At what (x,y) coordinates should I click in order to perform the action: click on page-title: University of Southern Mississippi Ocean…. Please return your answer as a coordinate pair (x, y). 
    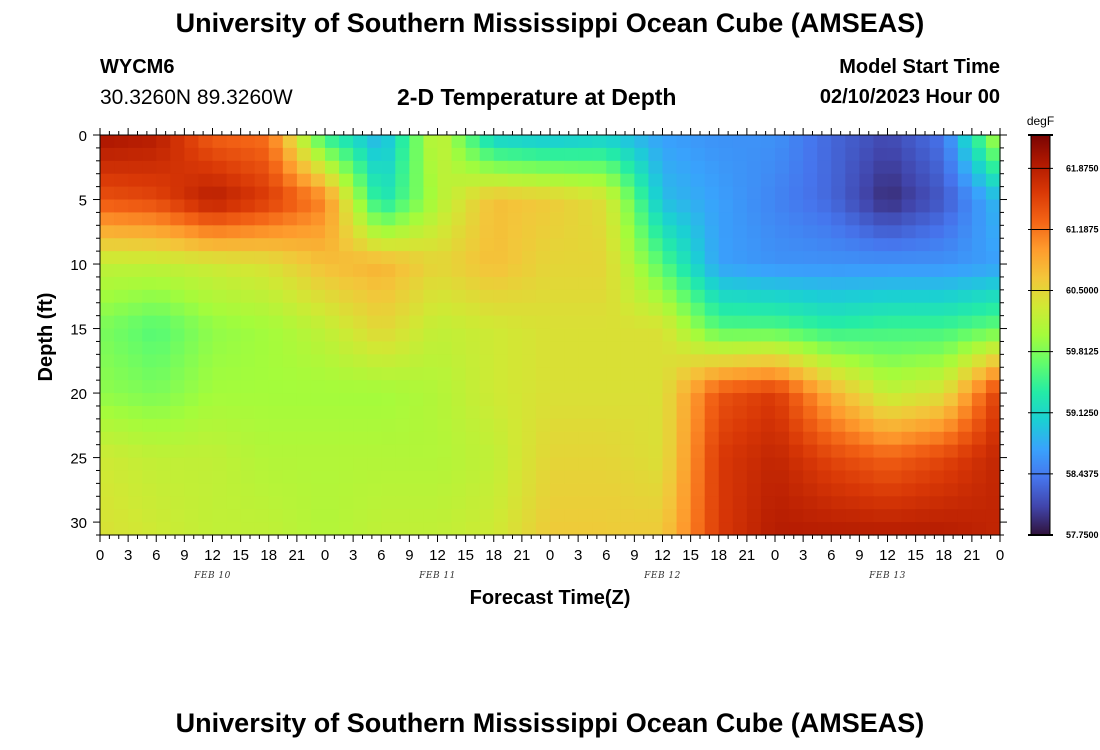
    Looking at the image, I should click on (550, 23).